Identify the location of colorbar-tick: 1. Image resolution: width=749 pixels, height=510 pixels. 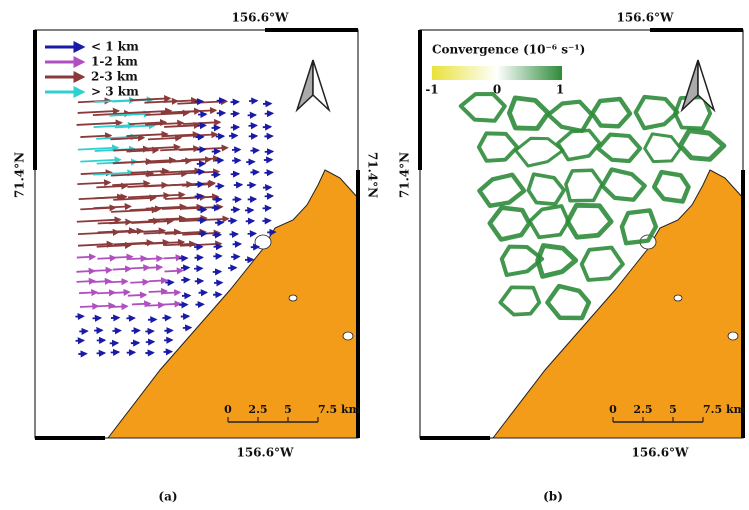
(560, 90).